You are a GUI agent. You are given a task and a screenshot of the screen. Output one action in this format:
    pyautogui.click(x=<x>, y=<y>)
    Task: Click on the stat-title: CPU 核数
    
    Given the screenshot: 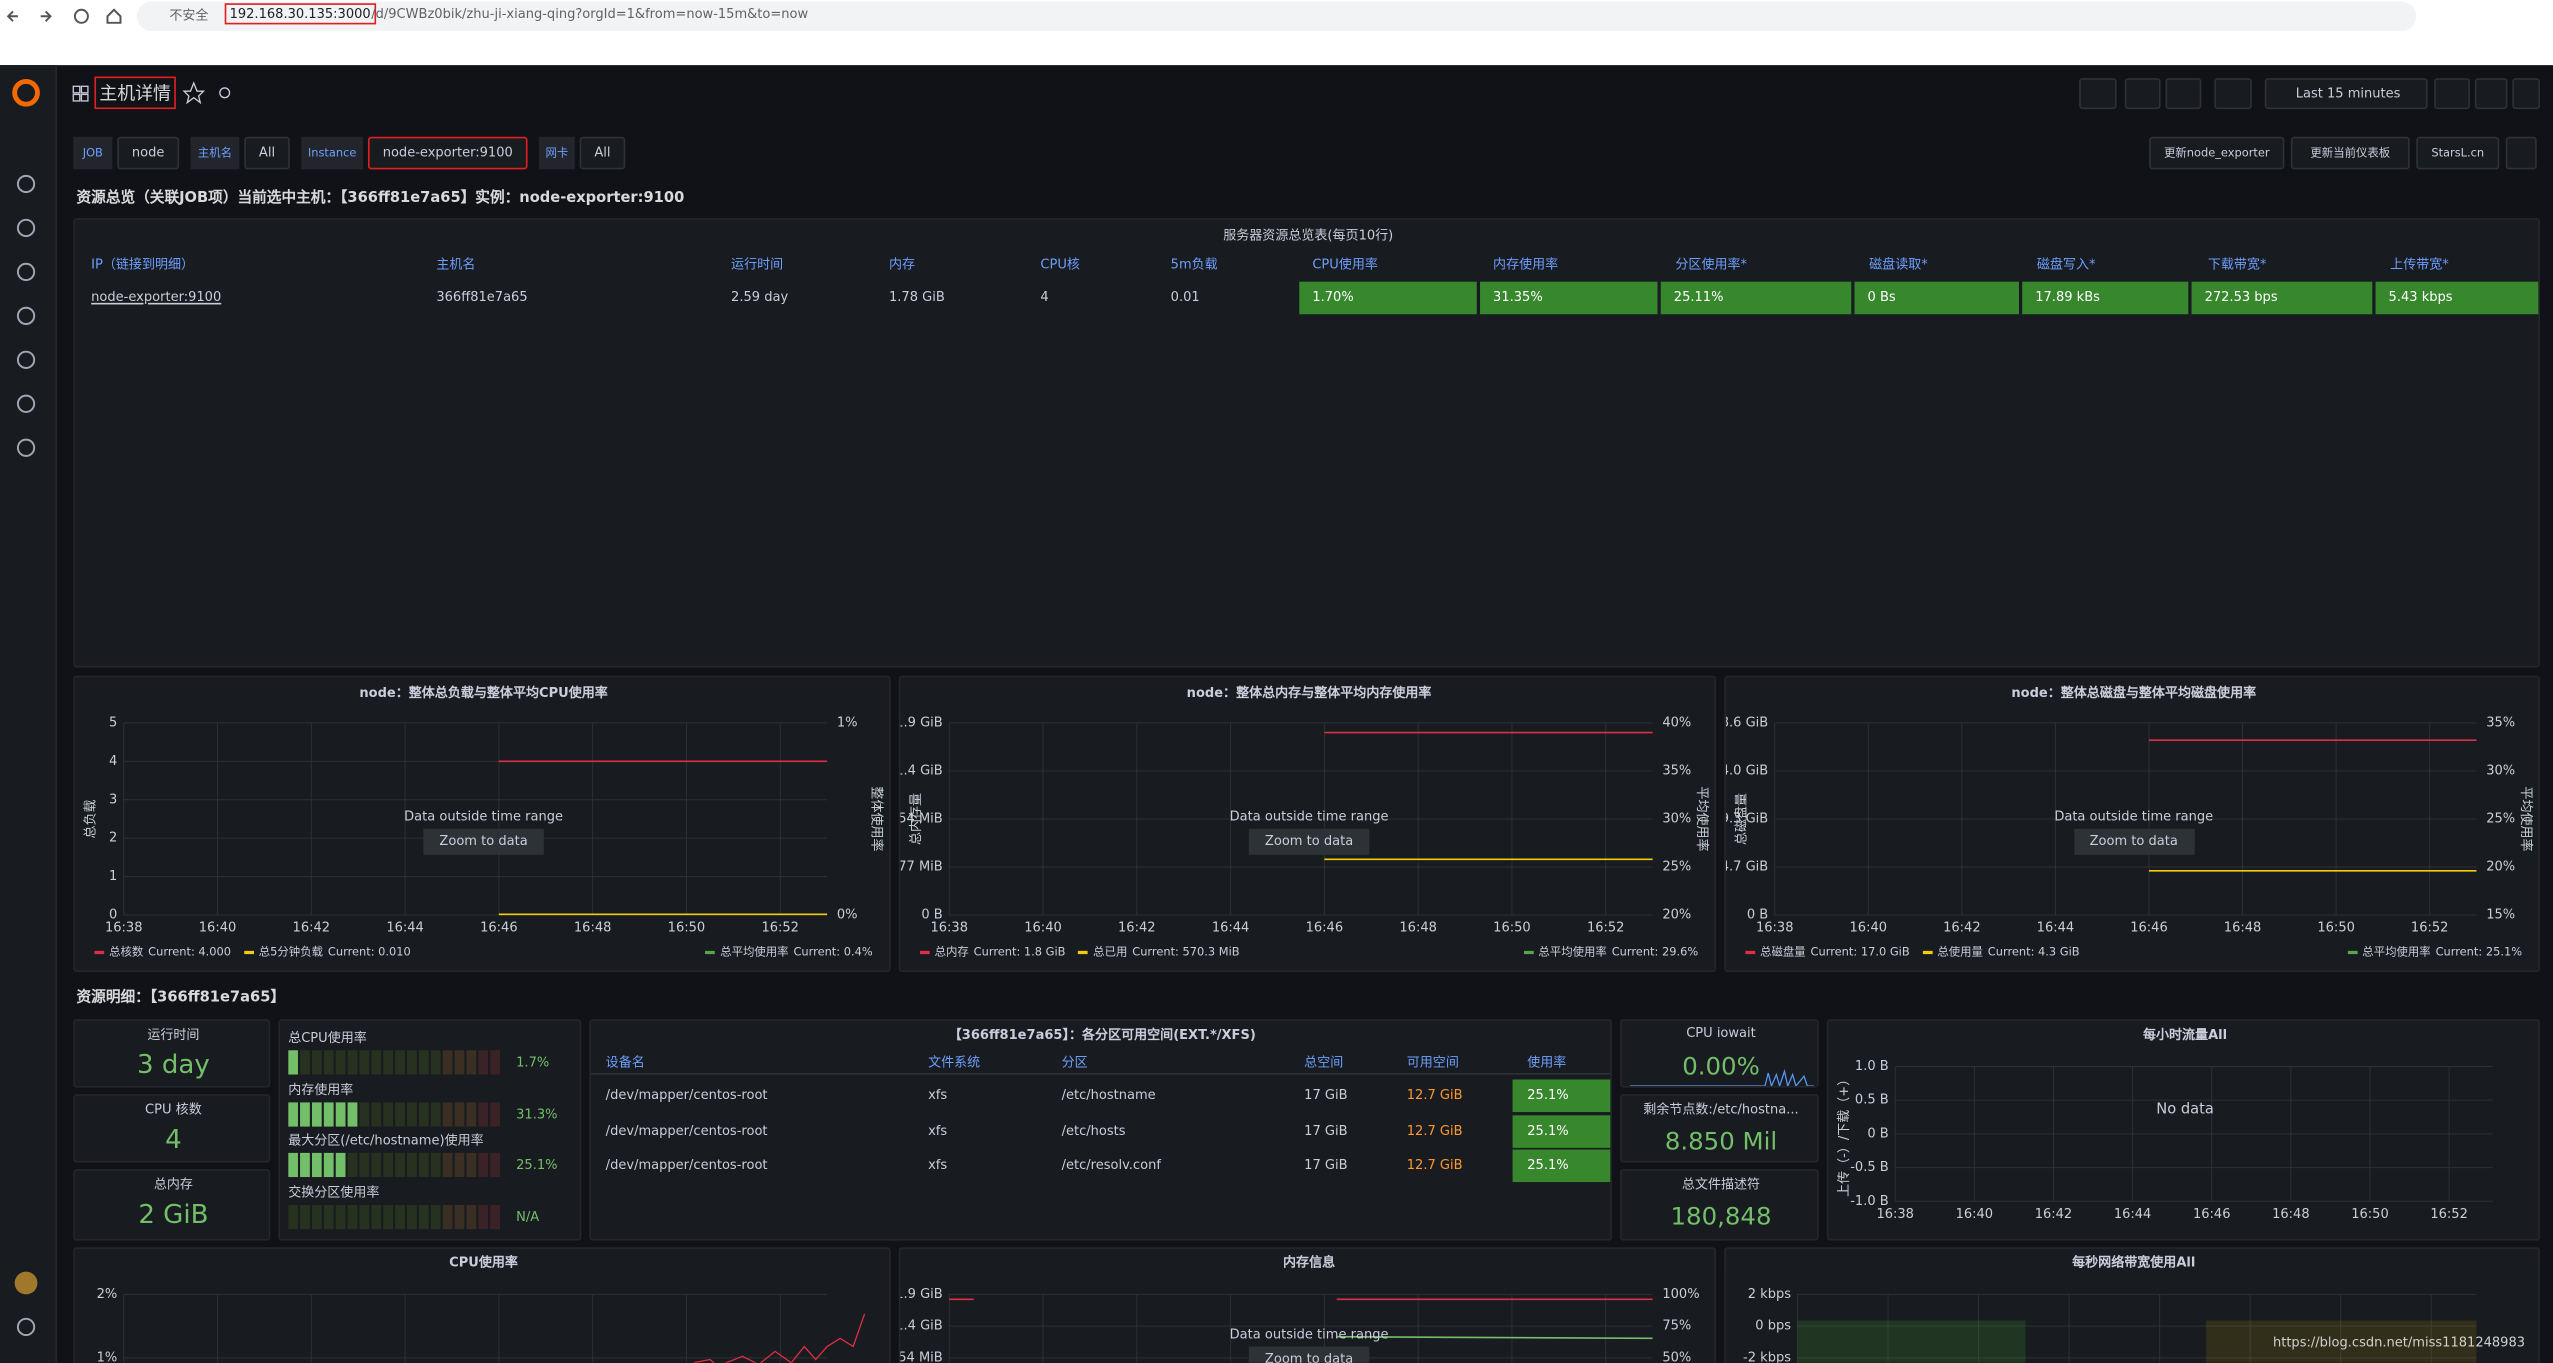 What is the action you would take?
    pyautogui.click(x=173, y=1109)
    